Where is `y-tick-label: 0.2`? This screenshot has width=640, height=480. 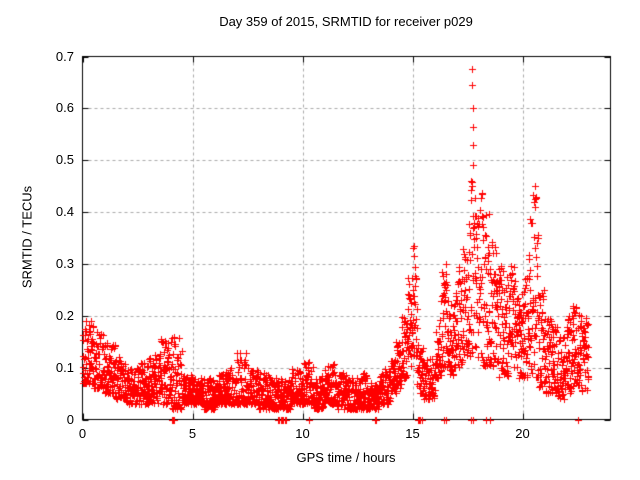 y-tick-label: 0.2 is located at coordinates (64, 315).